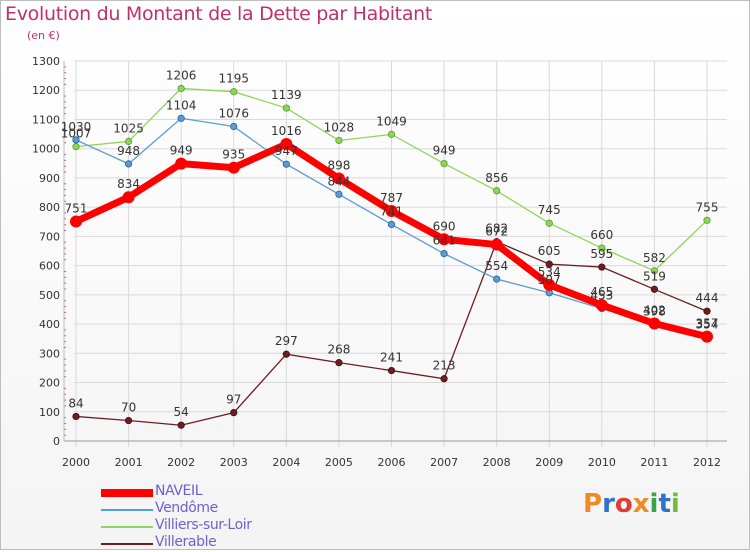 This screenshot has width=750, height=552. Describe the element at coordinates (127, 493) in the screenshot. I see `legend-swatch-naveil` at that location.